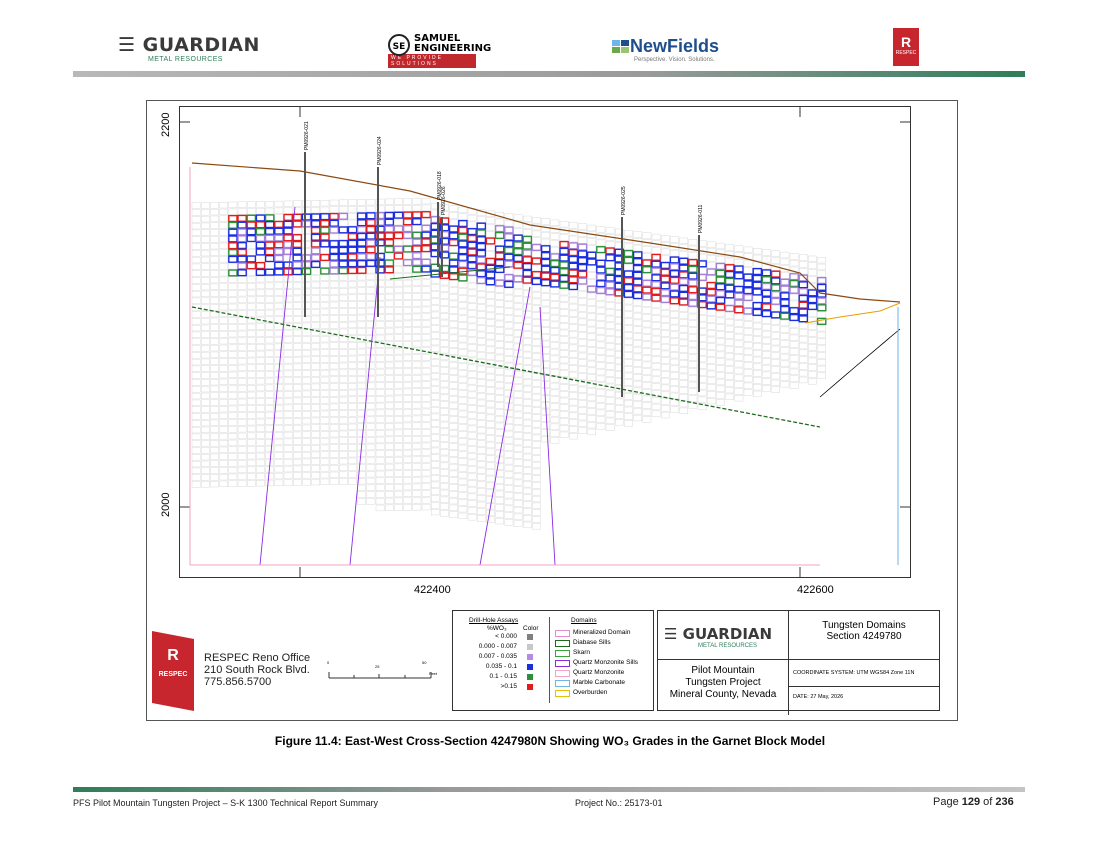  What do you see at coordinates (606, 662) in the screenshot?
I see `domain-label: Quartz Monzonite Sills` at bounding box center [606, 662].